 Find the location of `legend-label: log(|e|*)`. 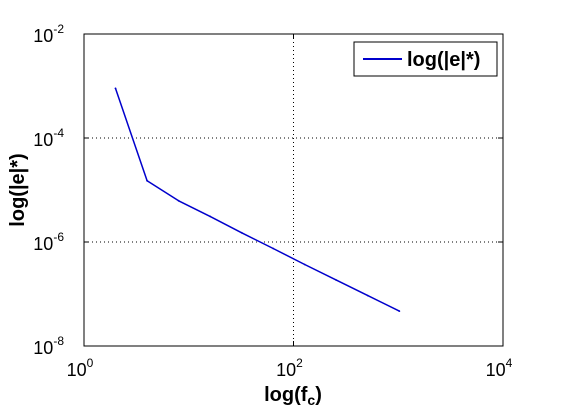

legend-label: log(|e|*) is located at coordinates (443, 60).